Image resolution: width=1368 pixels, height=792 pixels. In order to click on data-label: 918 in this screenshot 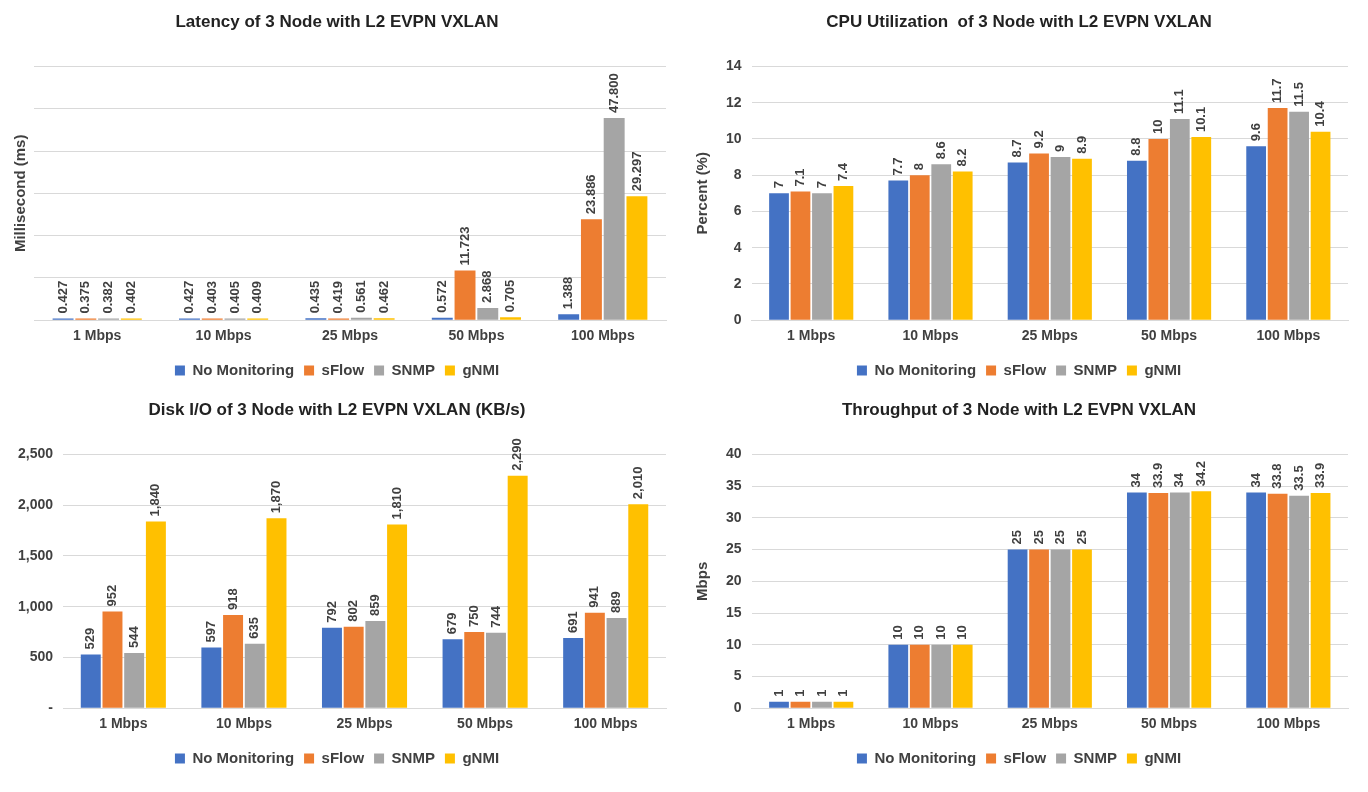, I will do `click(232, 599)`.